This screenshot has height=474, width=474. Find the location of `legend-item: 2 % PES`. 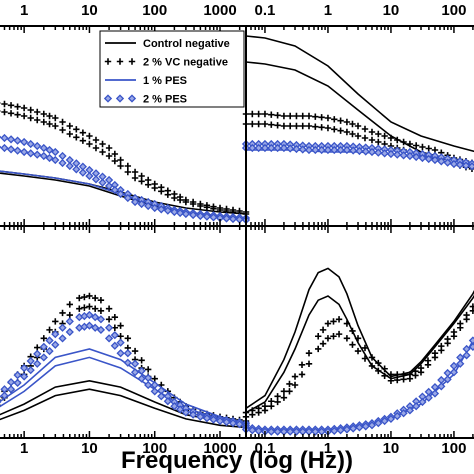

legend-item: 2 % PES is located at coordinates (145, 100).